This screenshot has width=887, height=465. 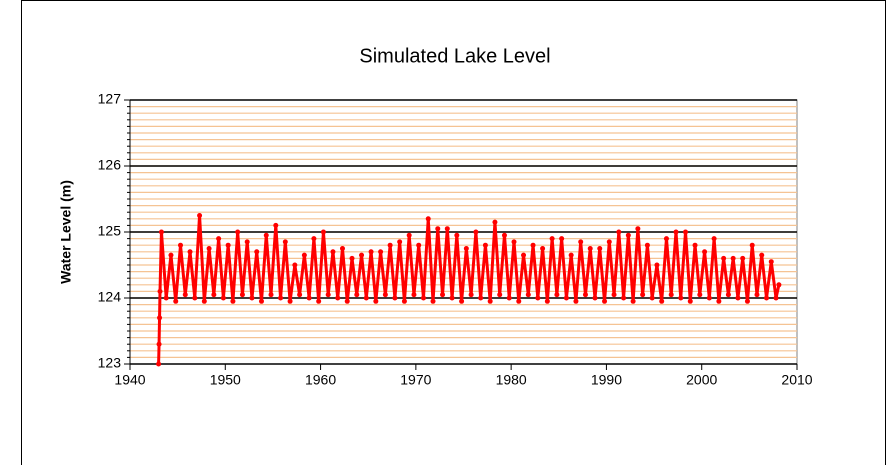 I want to click on y-axis-label: Water Level (m), so click(x=66, y=232).